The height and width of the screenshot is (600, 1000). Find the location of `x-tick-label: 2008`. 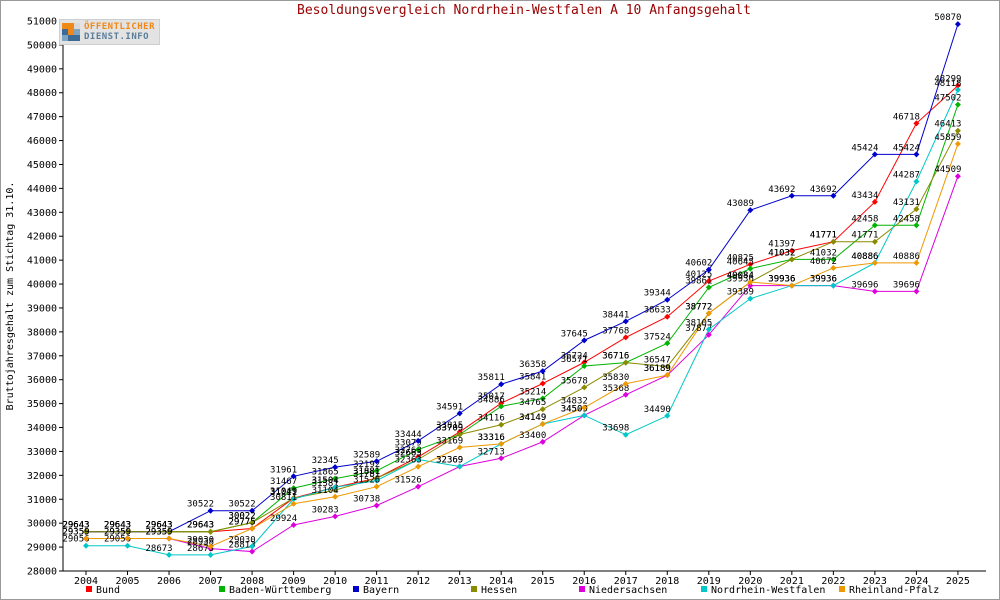

x-tick-label: 2008 is located at coordinates (252, 581).